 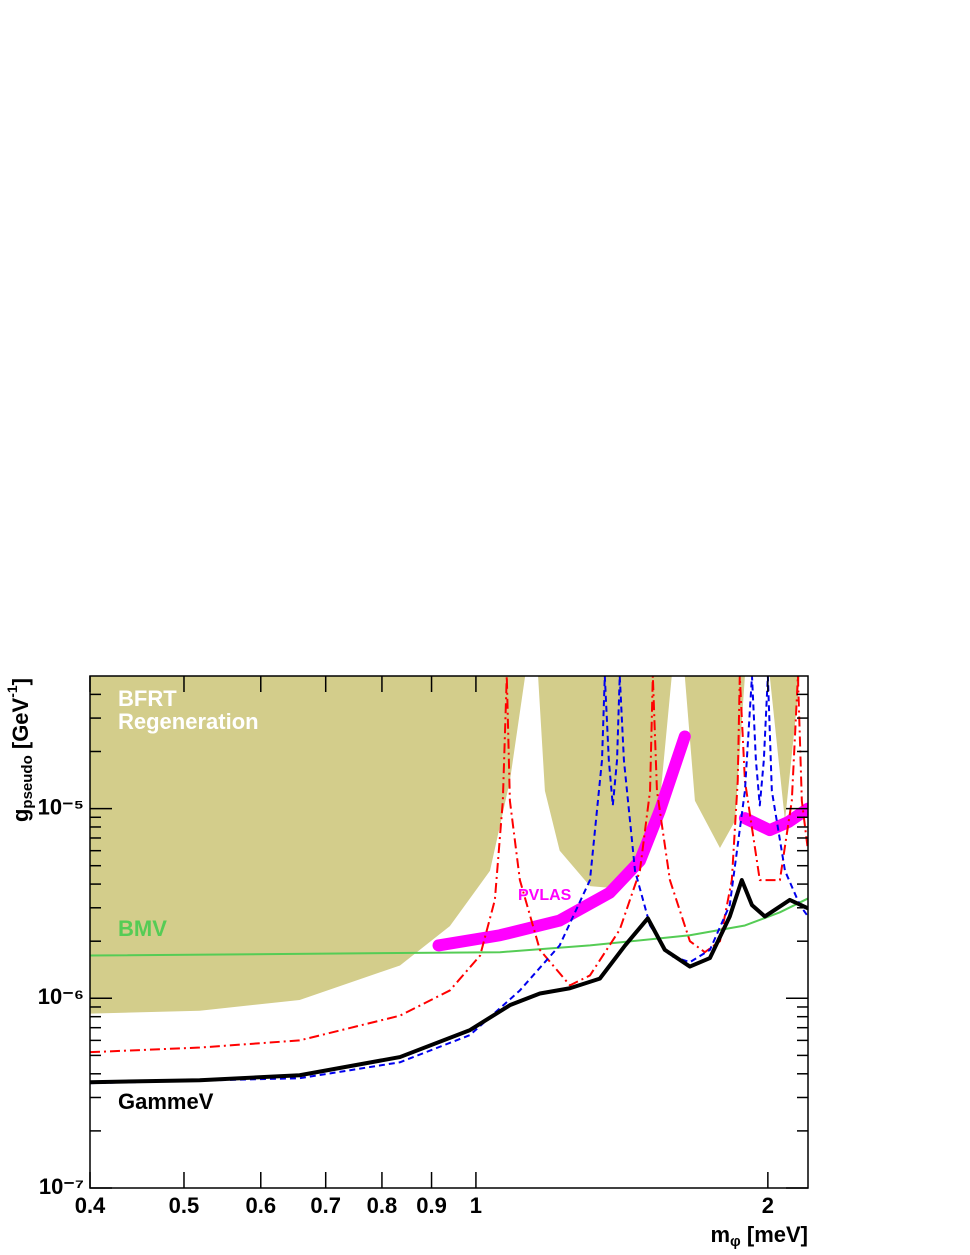 I want to click on y-tick-label: 10⁻⁶, so click(x=61, y=996).